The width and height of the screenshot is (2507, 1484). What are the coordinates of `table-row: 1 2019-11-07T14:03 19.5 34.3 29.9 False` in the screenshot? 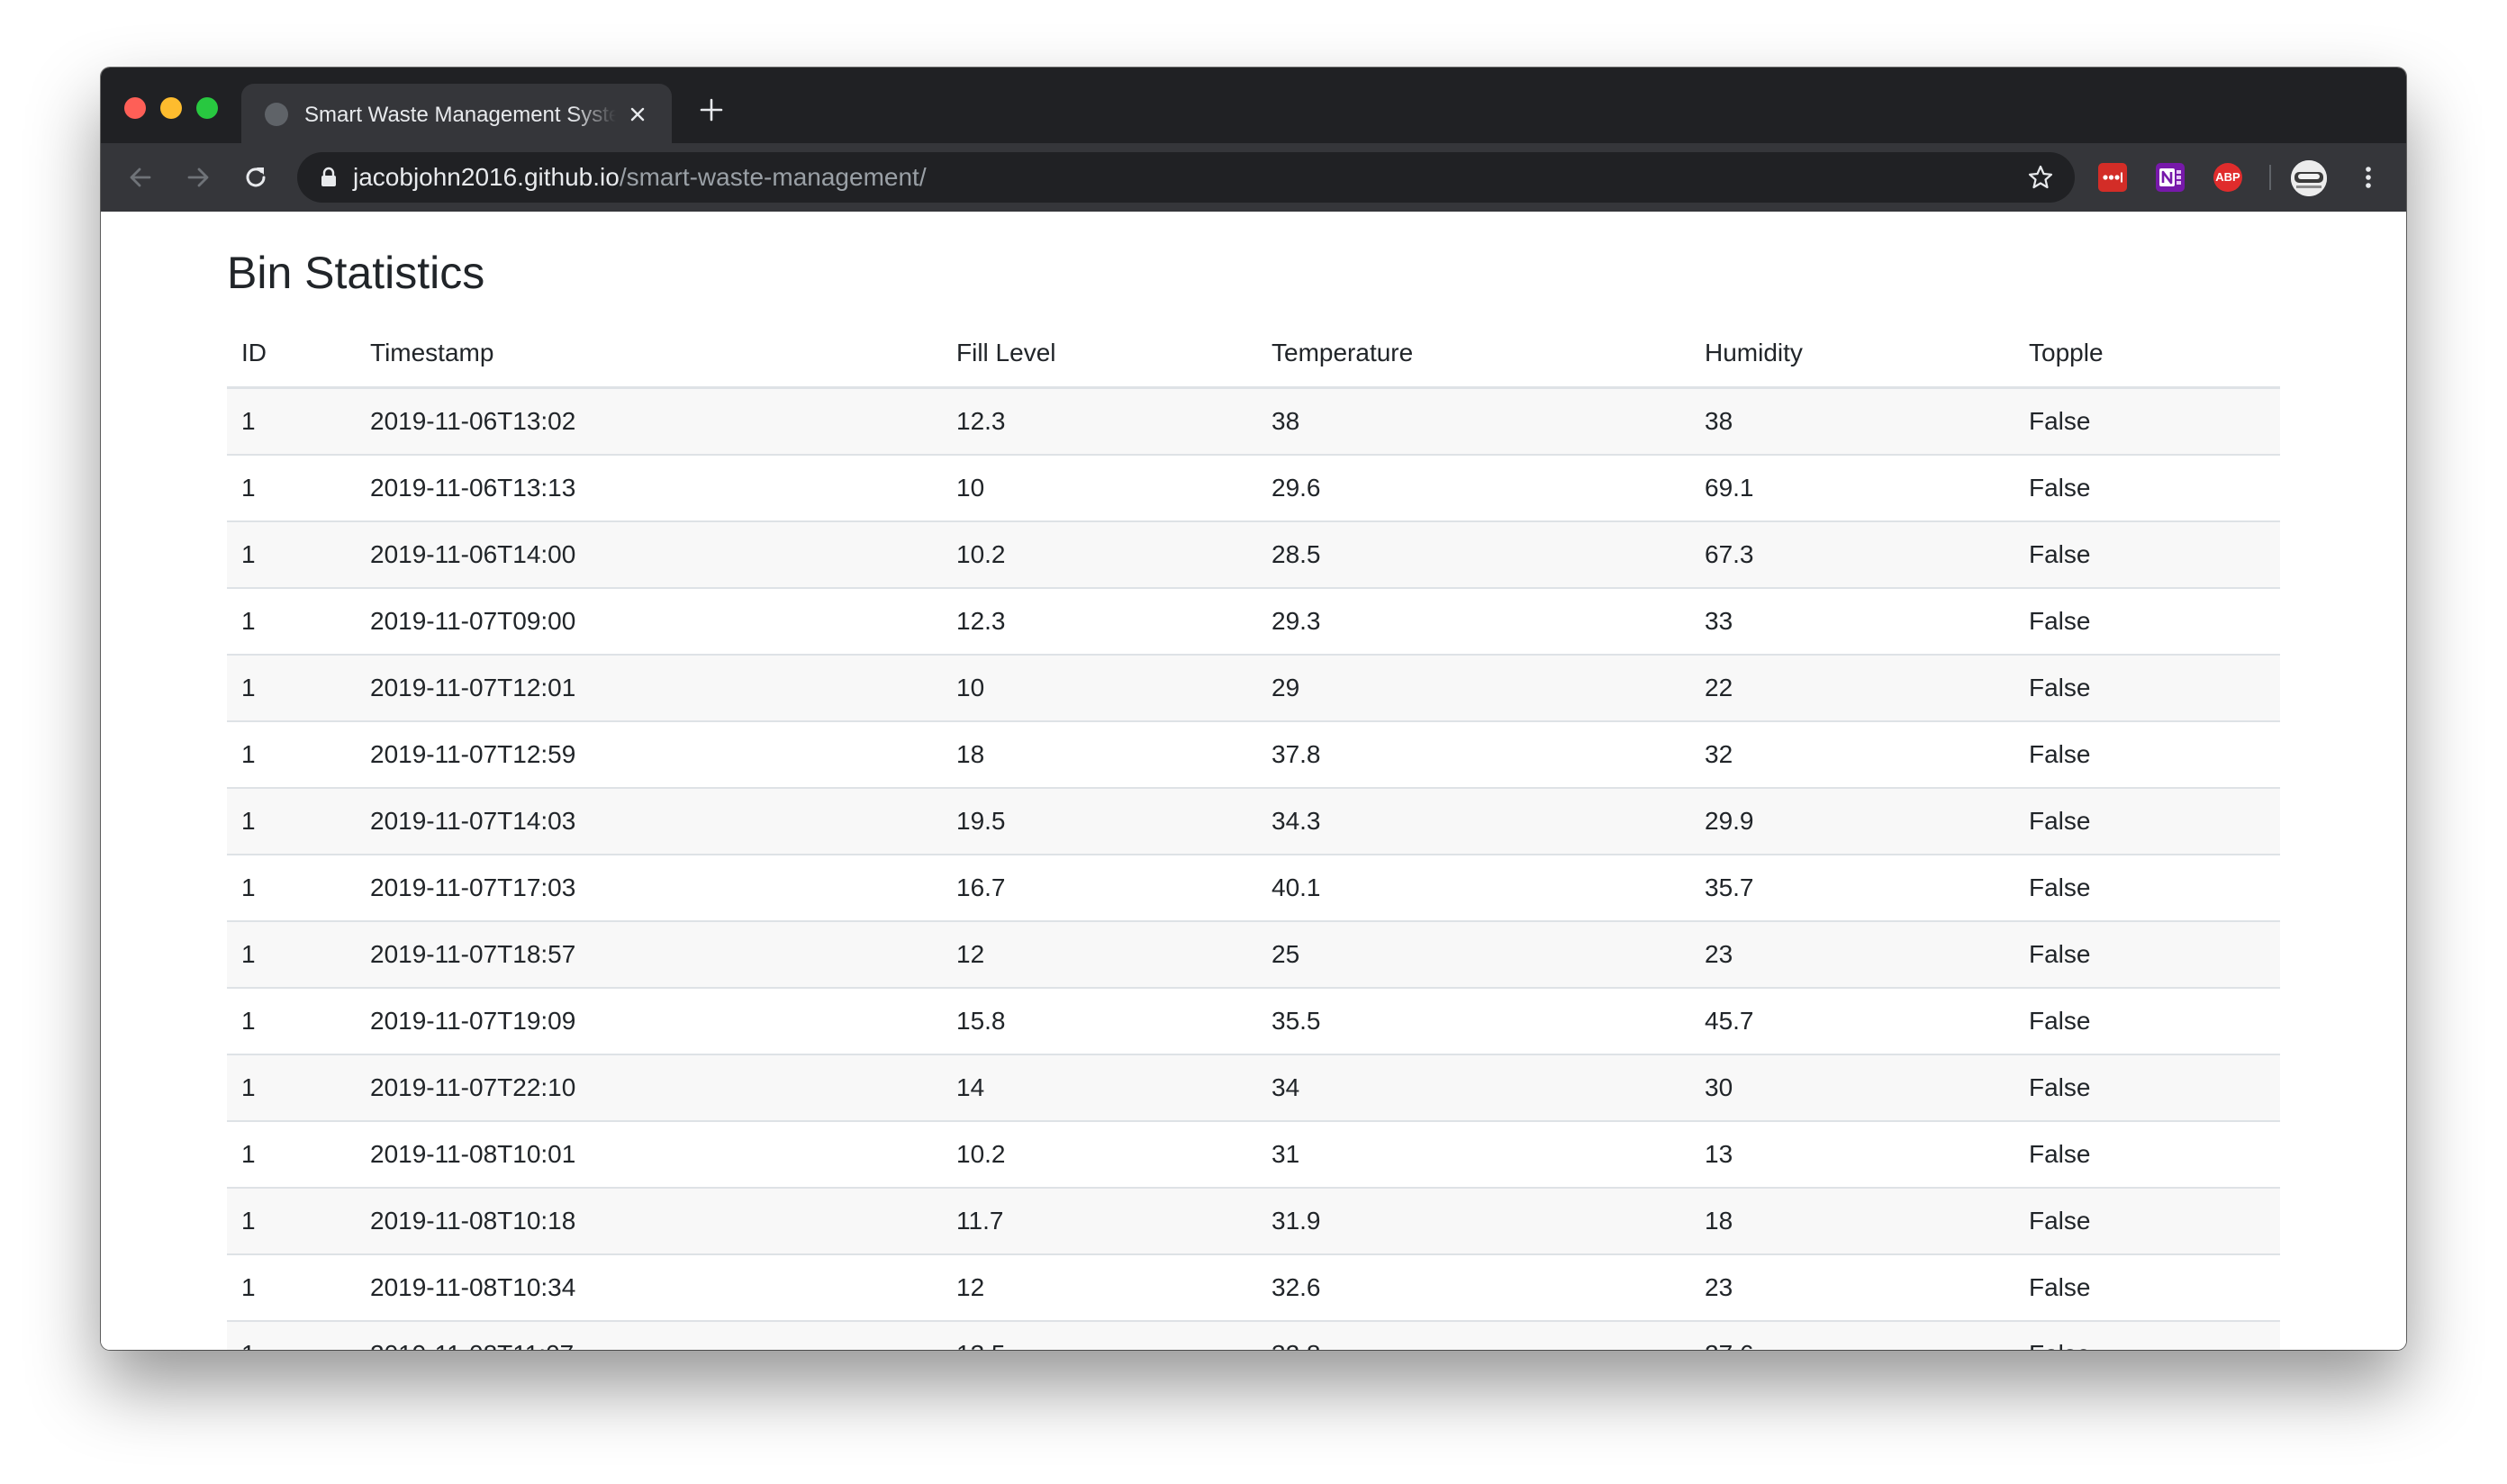 It's located at (1253, 821).